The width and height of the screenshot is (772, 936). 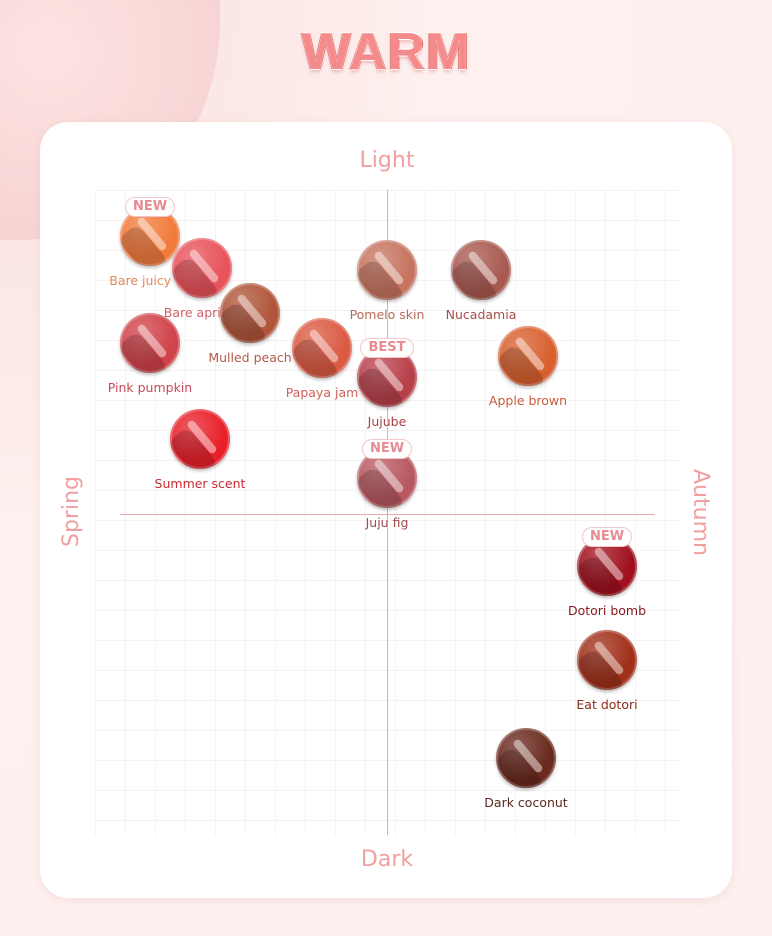 I want to click on axis-label-light: Light, so click(x=387, y=160).